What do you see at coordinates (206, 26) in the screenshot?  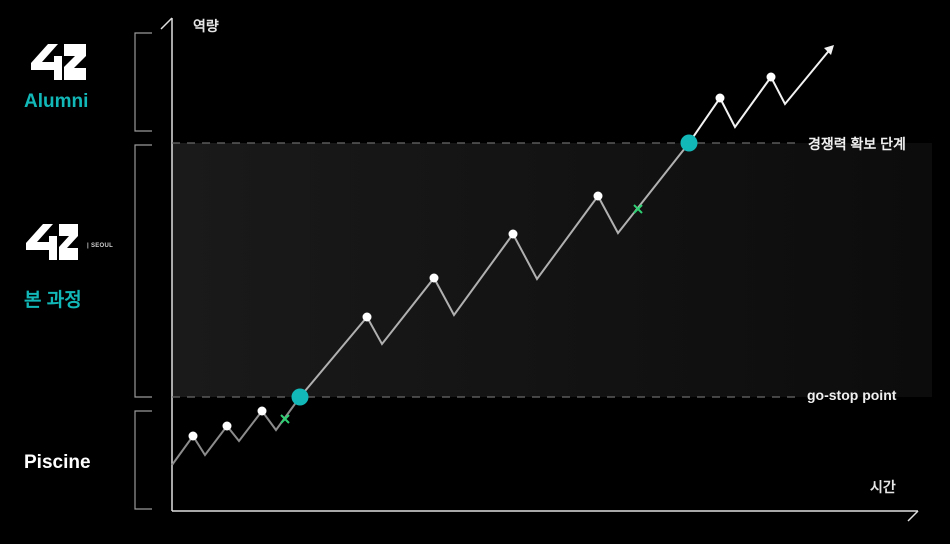 I see `y-axis-label: 역량` at bounding box center [206, 26].